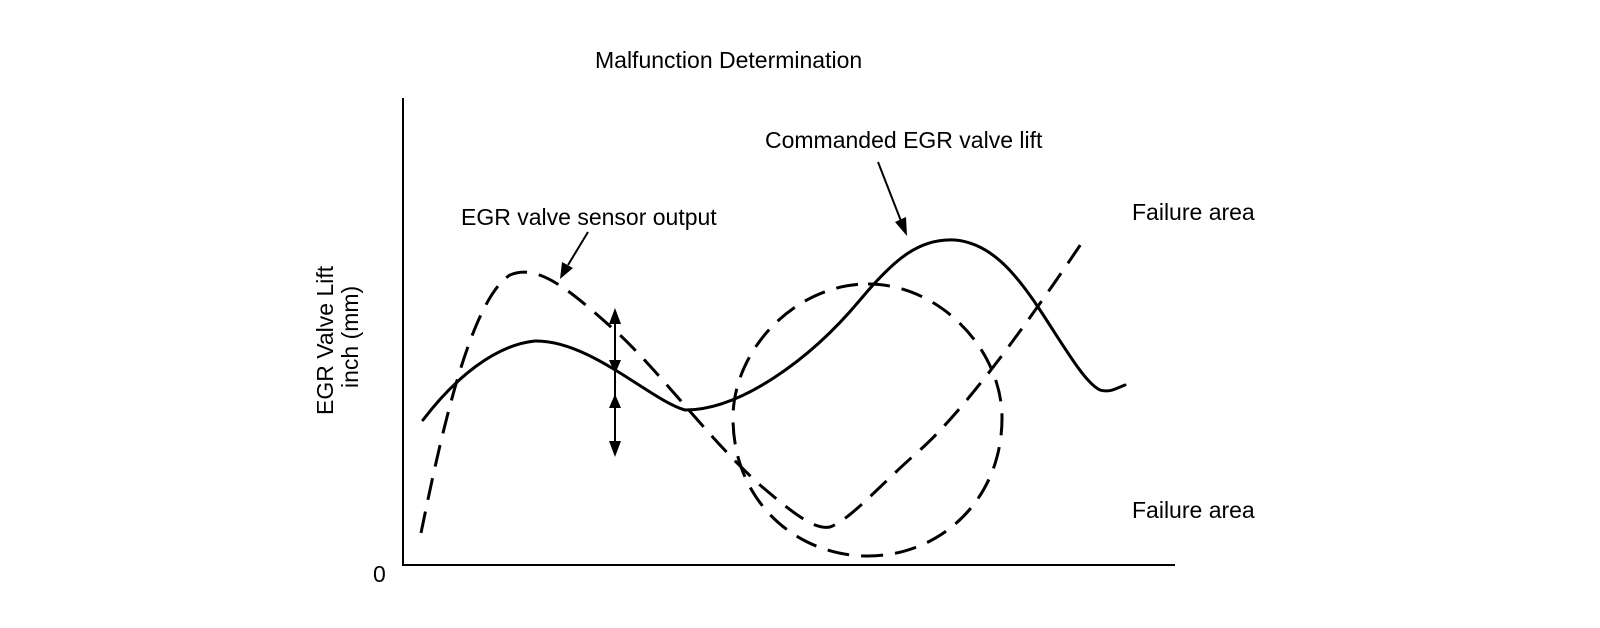 The width and height of the screenshot is (1600, 628). What do you see at coordinates (325, 340) in the screenshot?
I see `y-axis-label-line1: EGR Valve Lift` at bounding box center [325, 340].